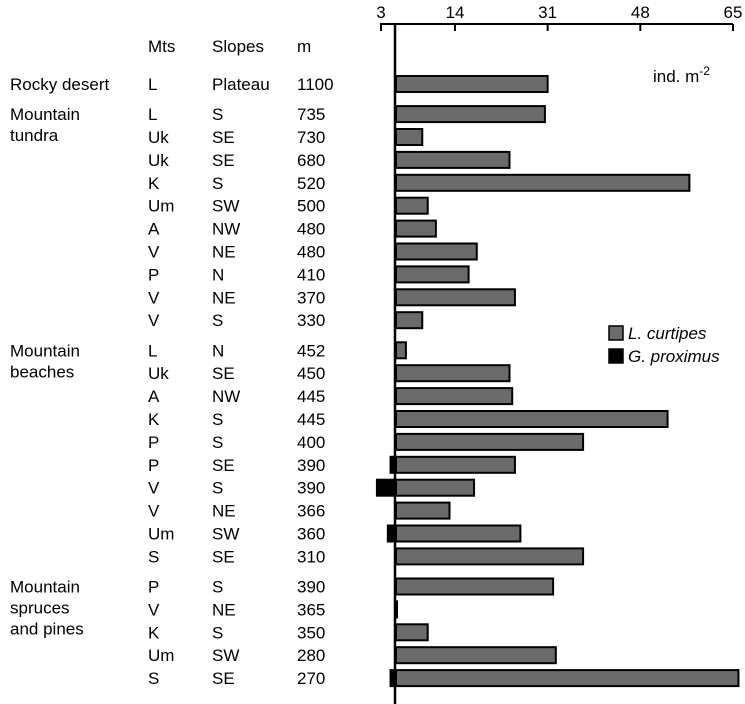 This screenshot has width=745, height=704. Describe the element at coordinates (311, 511) in the screenshot. I see `row-elevation: 366` at that location.